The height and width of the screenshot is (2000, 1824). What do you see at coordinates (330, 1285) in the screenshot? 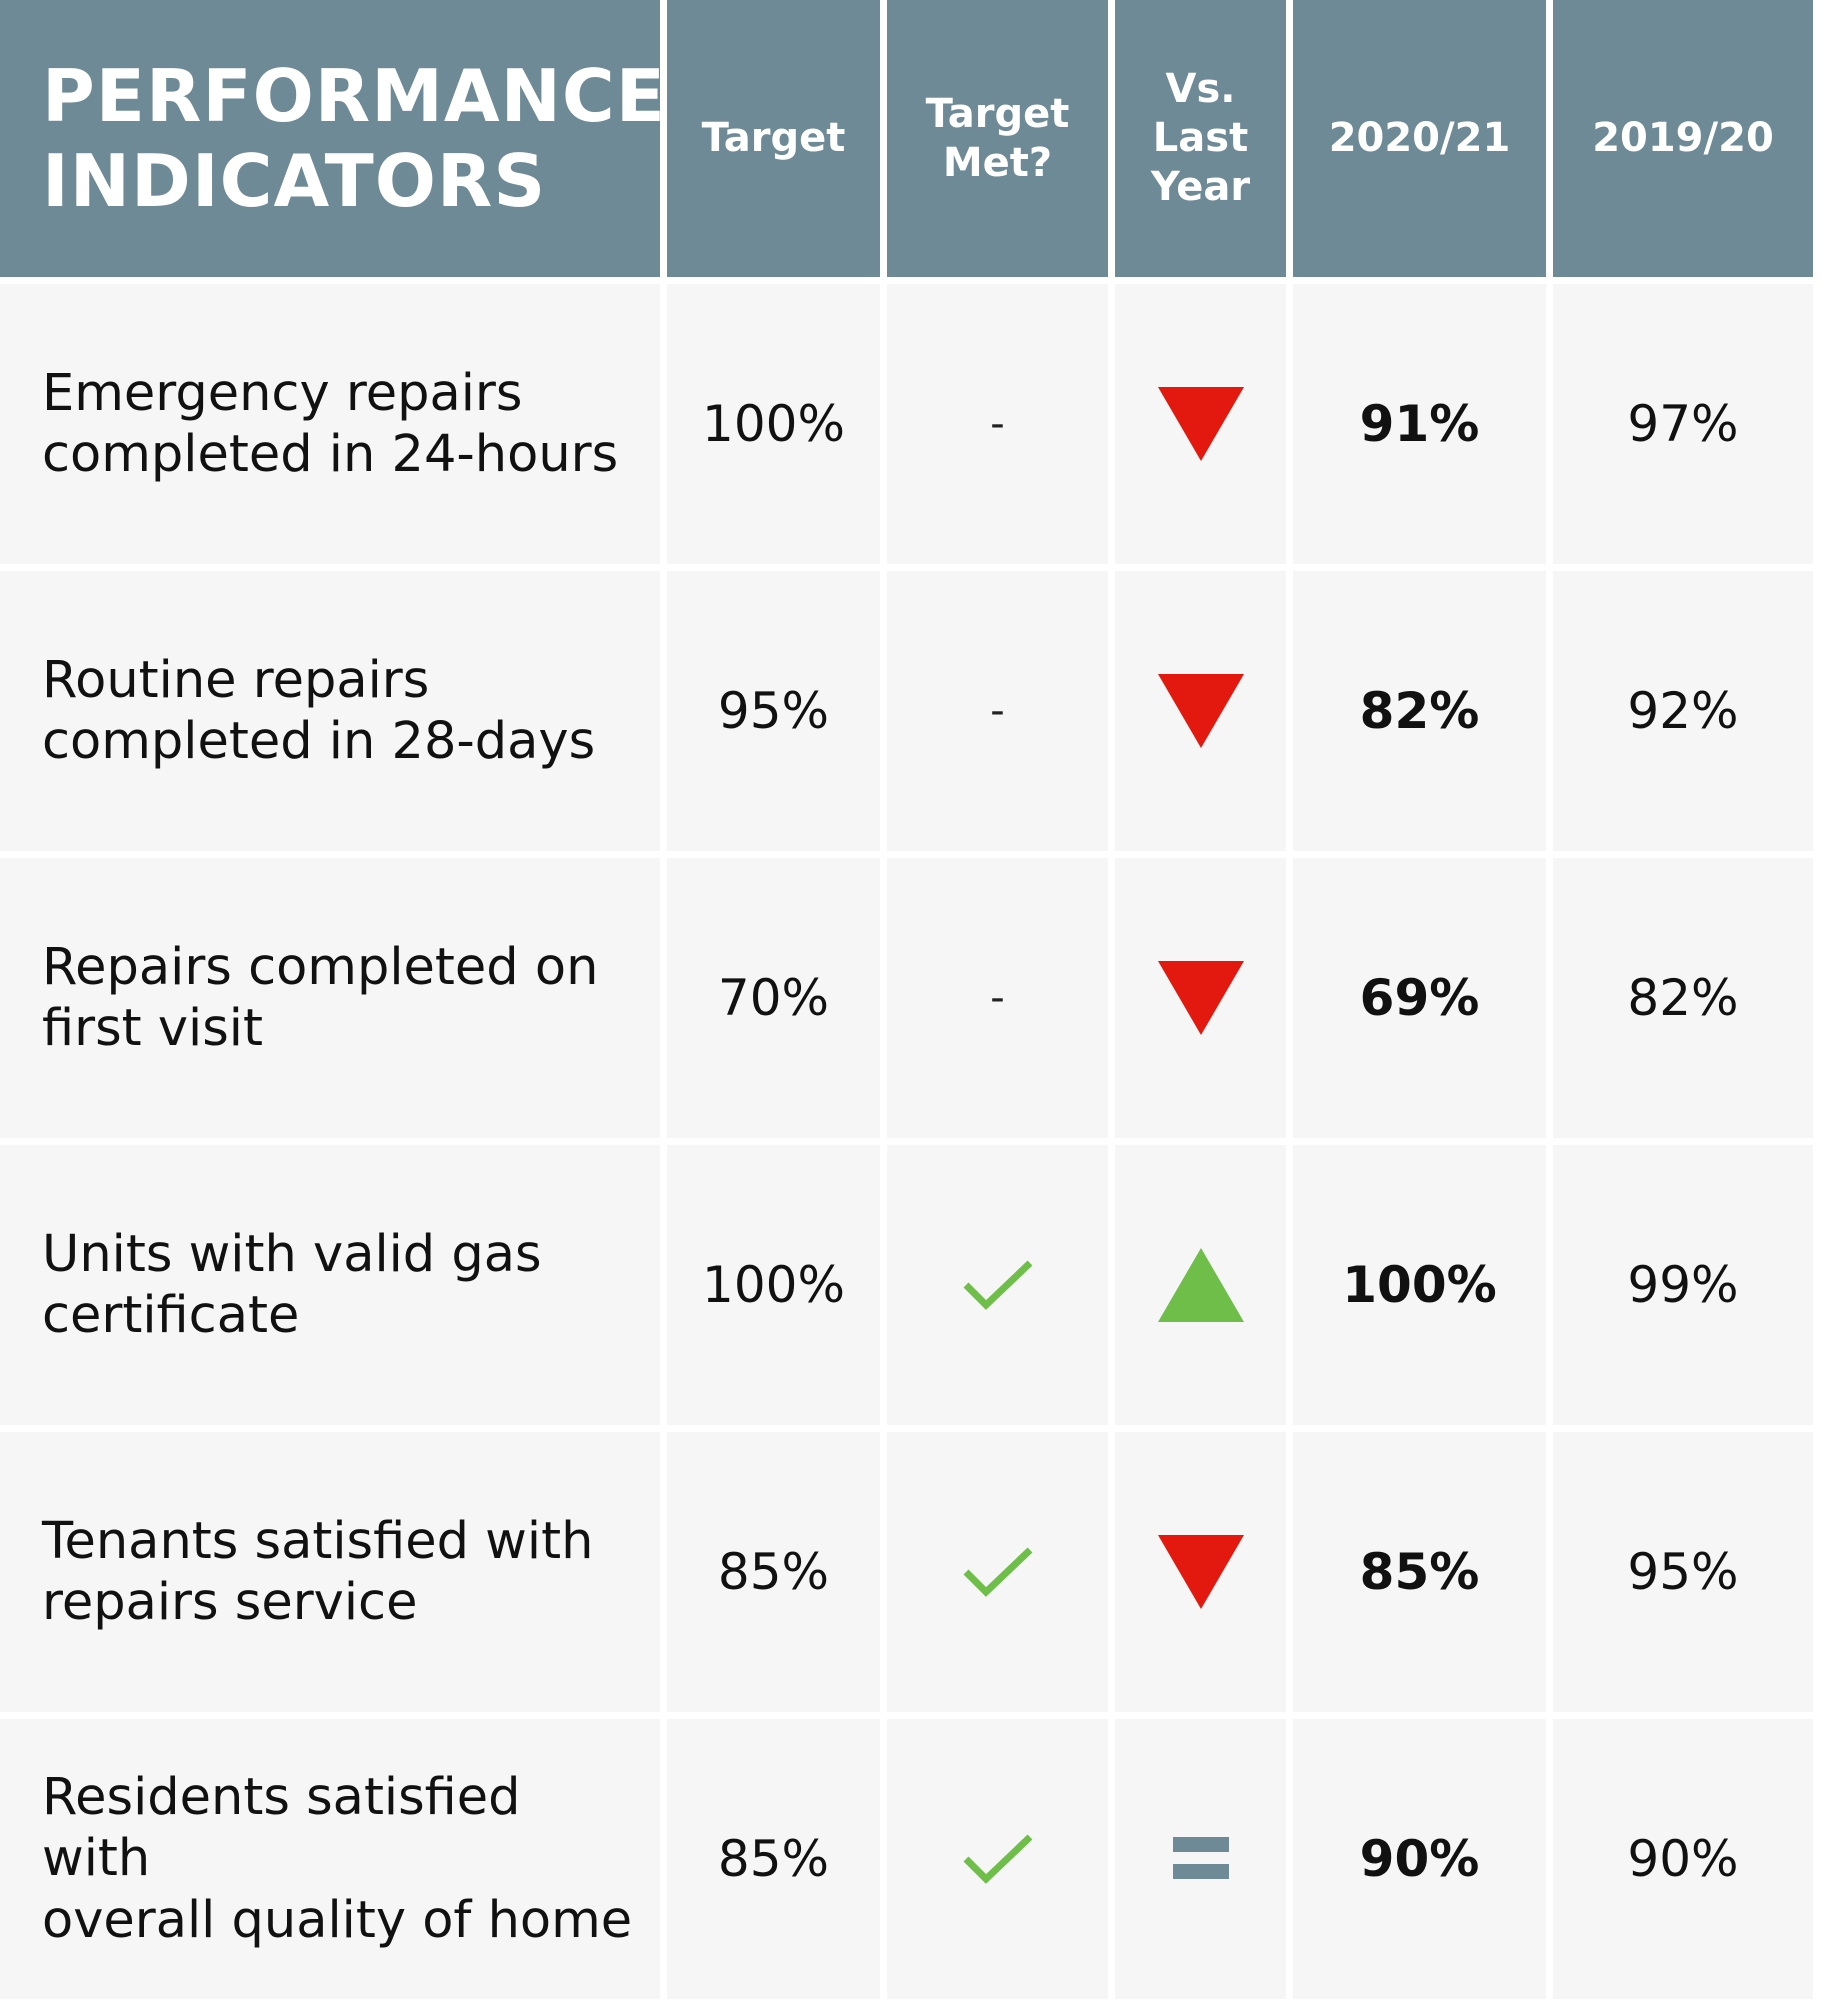
I see `indicator-label: Units with valid gas certificate` at bounding box center [330, 1285].